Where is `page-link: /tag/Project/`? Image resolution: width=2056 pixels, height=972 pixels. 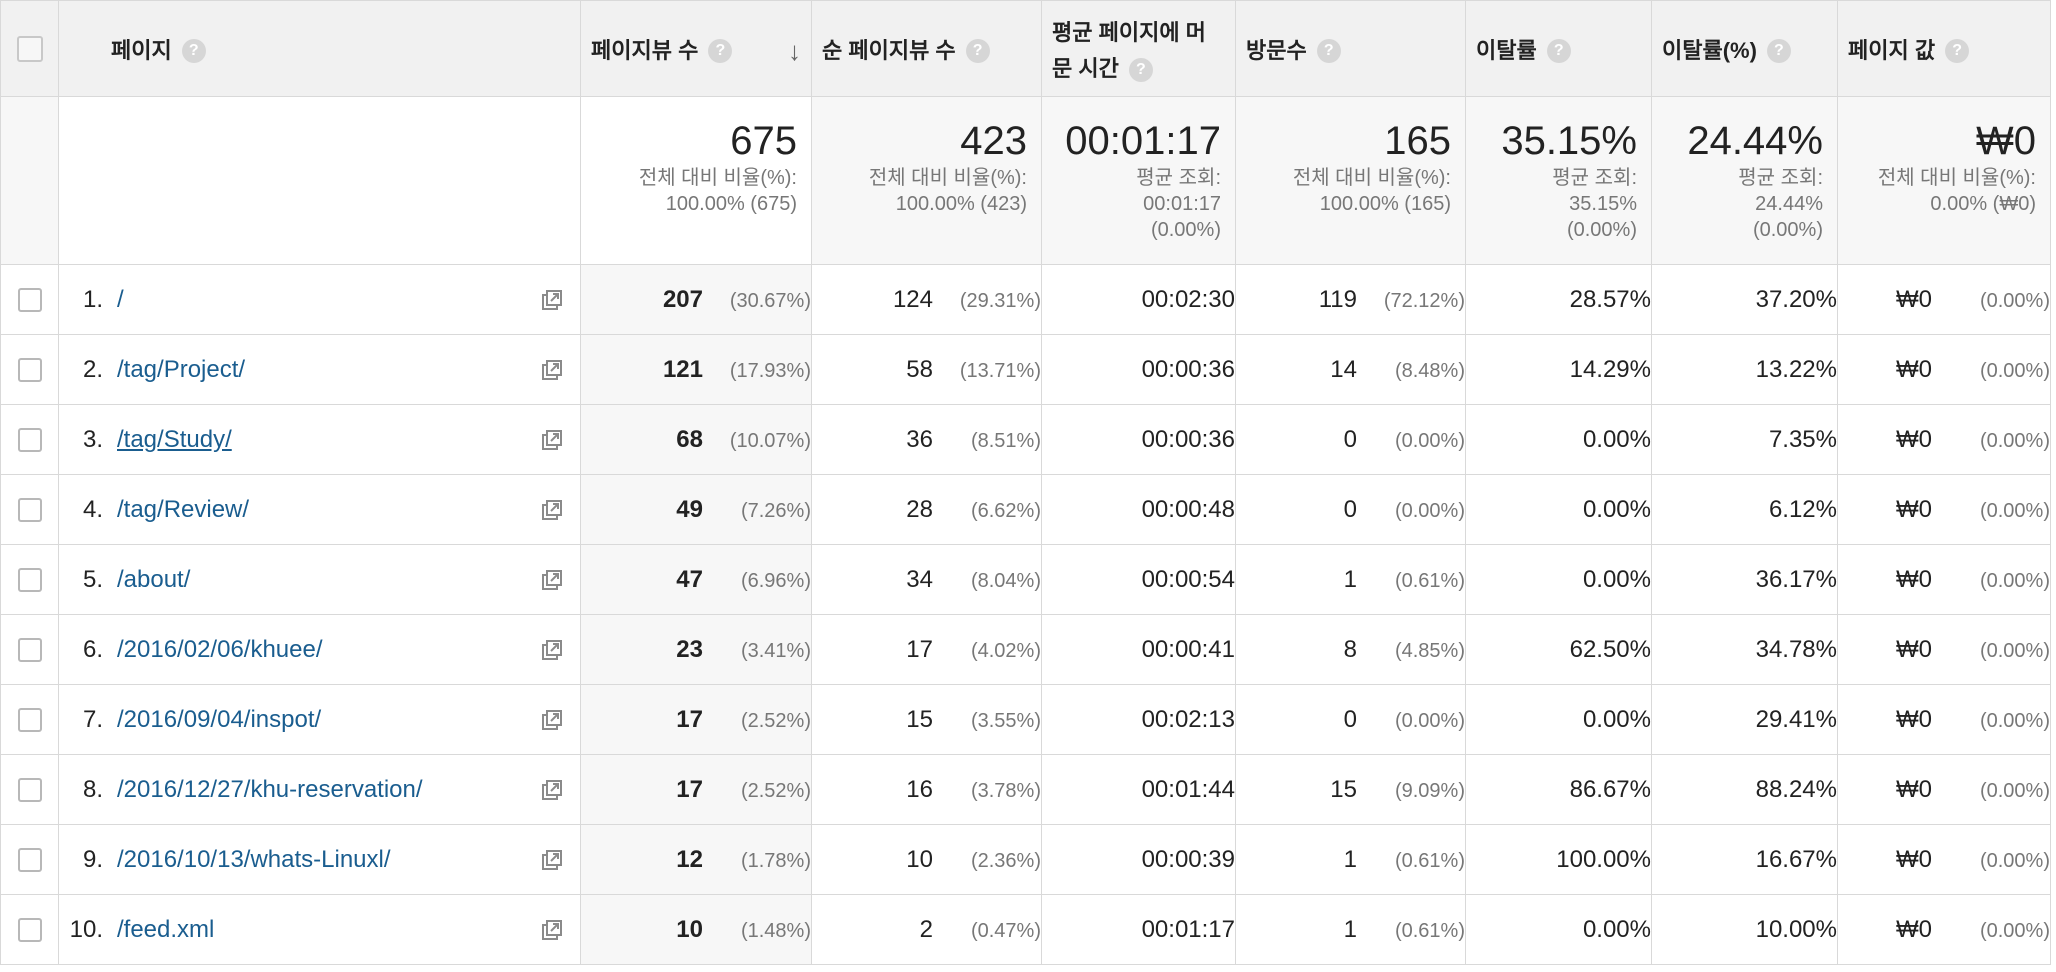
page-link: /tag/Project/ is located at coordinates (181, 369).